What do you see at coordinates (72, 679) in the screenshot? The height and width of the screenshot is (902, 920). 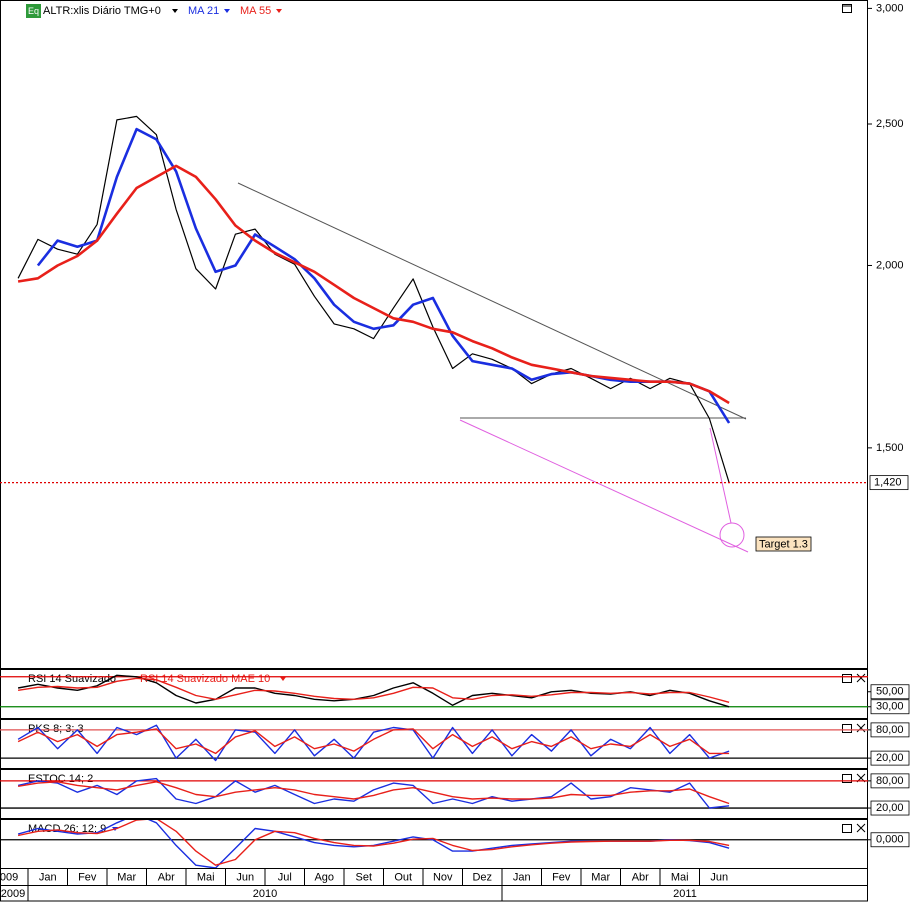 I see `legend-entry: RSI 14 Suavizado` at bounding box center [72, 679].